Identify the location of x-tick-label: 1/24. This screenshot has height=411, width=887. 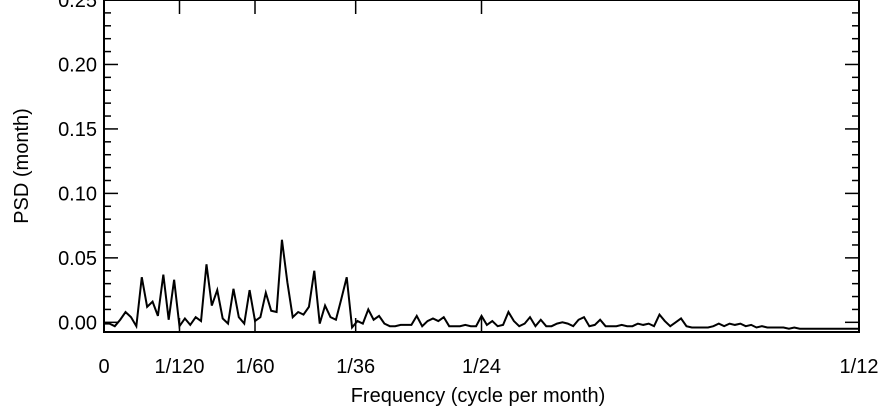
(481, 367).